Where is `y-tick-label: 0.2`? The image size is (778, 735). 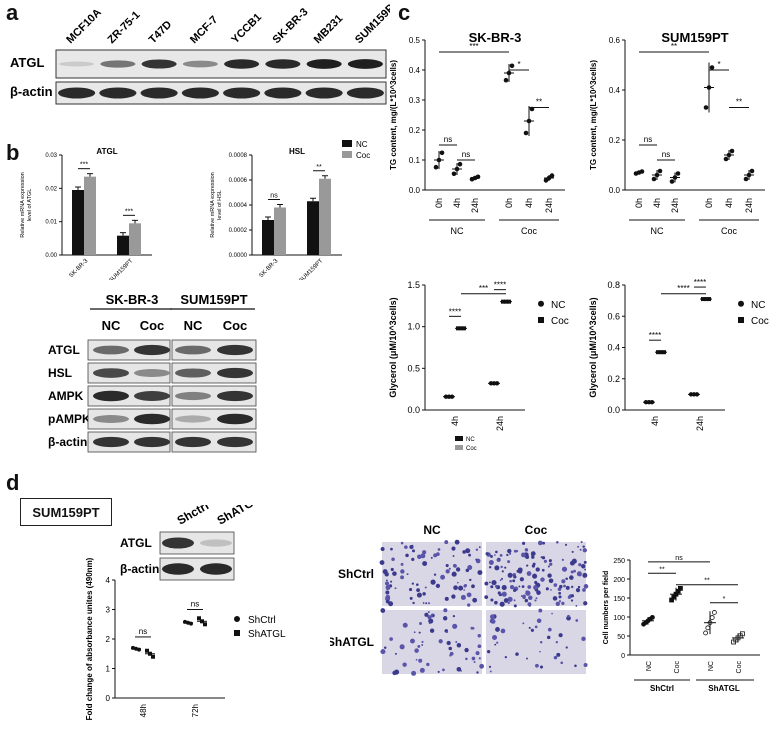
y-tick-label: 0.2 is located at coordinates (415, 130).